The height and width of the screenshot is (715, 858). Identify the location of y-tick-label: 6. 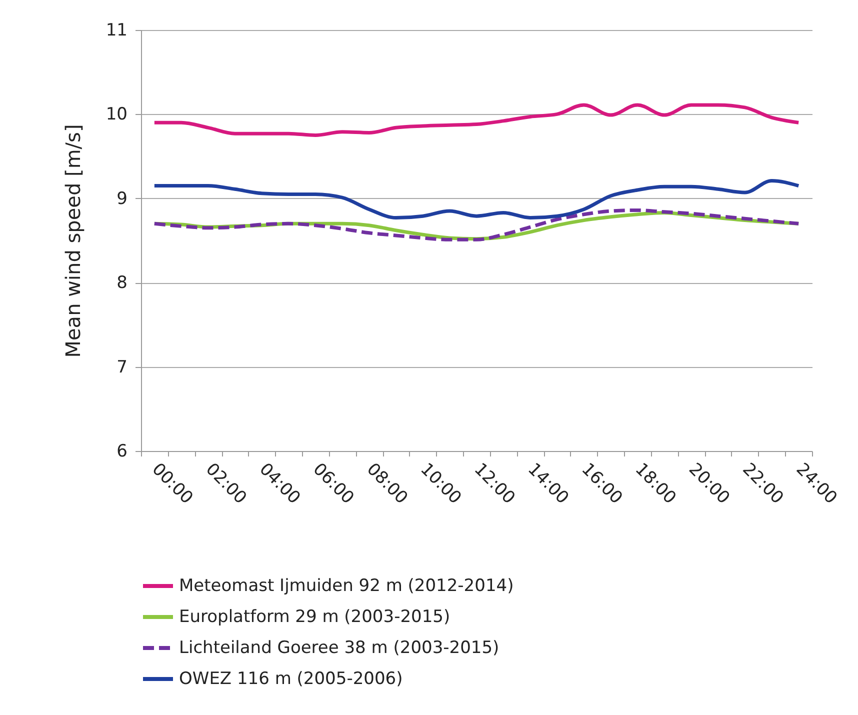
(122, 452).